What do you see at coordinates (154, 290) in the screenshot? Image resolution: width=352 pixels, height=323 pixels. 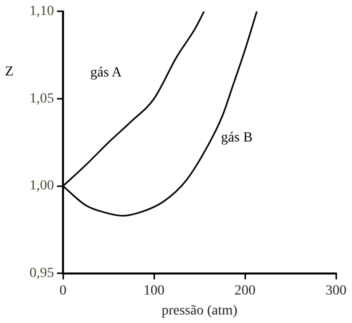 I see `x-tick-label: 100` at bounding box center [154, 290].